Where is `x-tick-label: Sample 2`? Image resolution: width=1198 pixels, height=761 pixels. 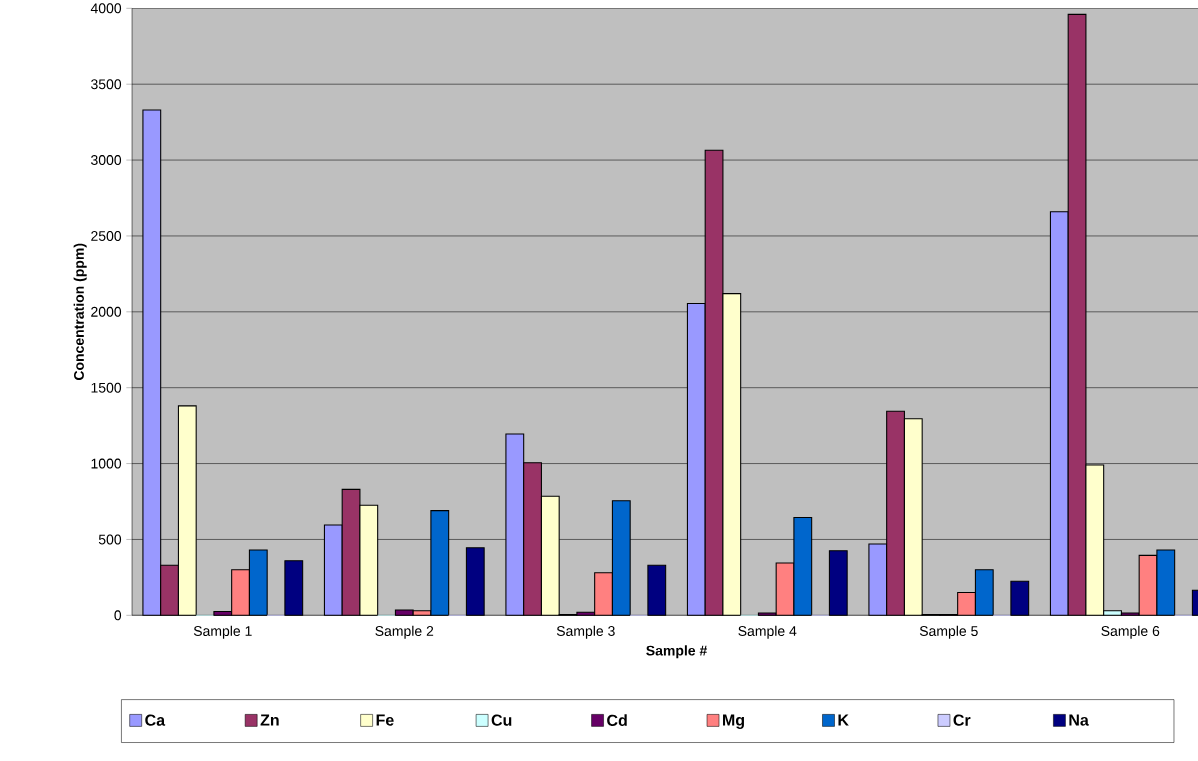 x-tick-label: Sample 2 is located at coordinates (404, 632).